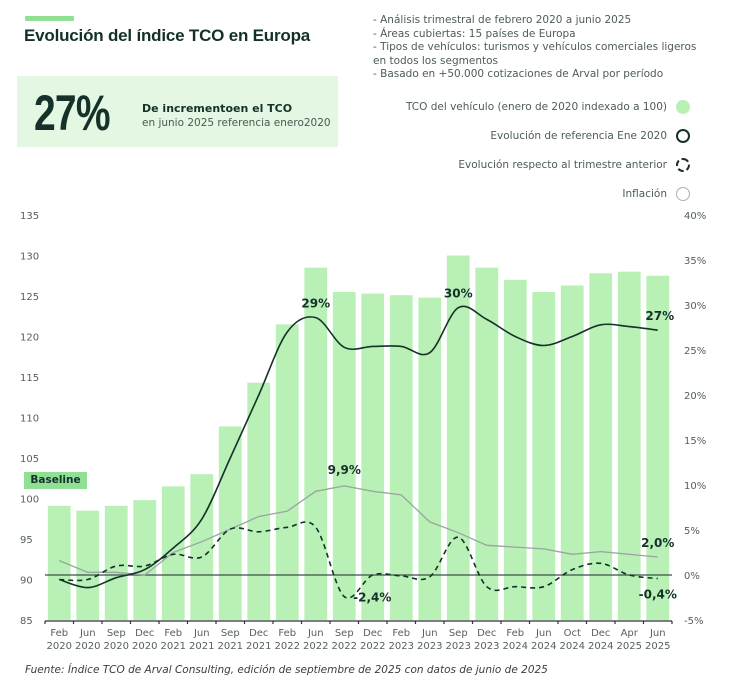 The width and height of the screenshot is (730, 692). I want to click on x-tick-year: 2025, so click(629, 646).